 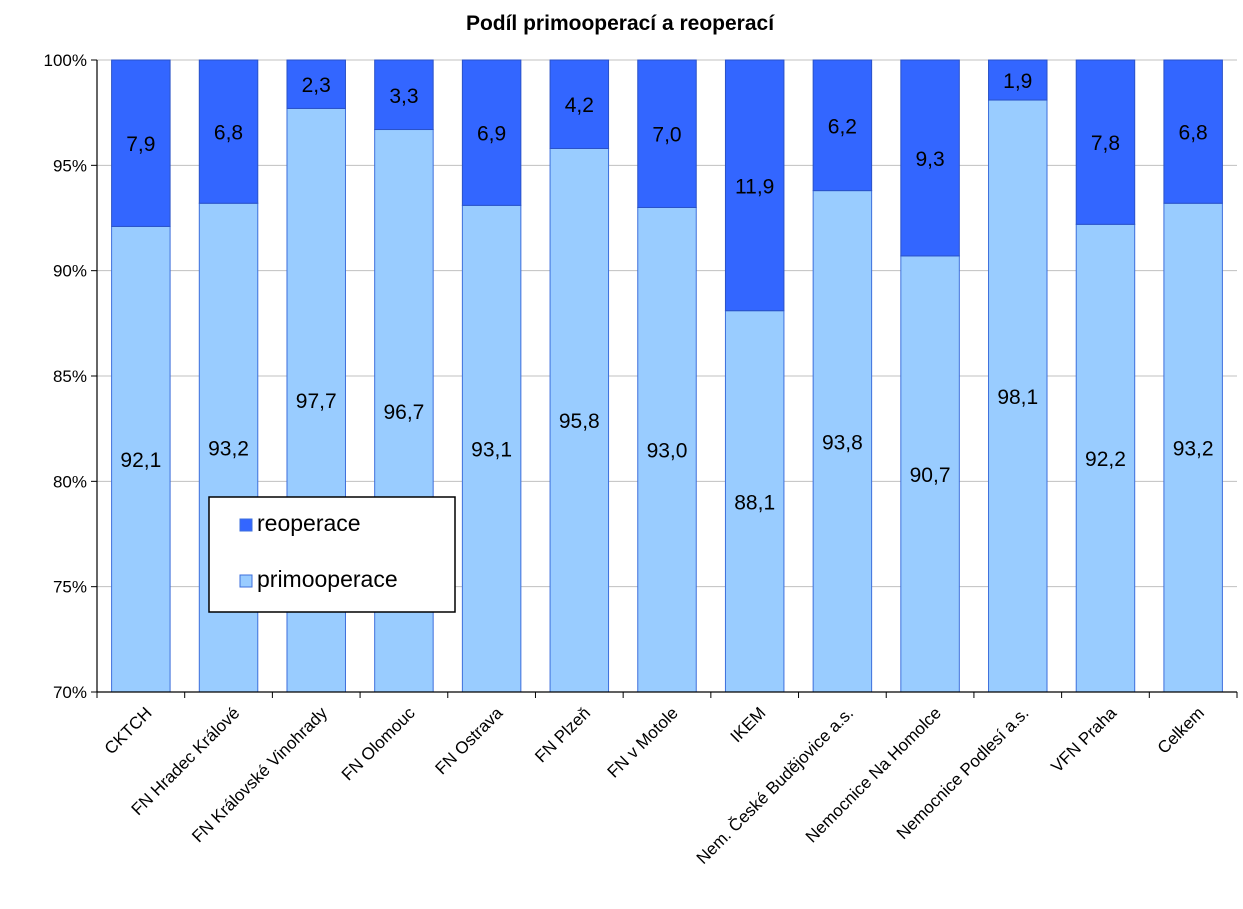 What do you see at coordinates (378, 743) in the screenshot?
I see `x-category-label: FN Olomouc` at bounding box center [378, 743].